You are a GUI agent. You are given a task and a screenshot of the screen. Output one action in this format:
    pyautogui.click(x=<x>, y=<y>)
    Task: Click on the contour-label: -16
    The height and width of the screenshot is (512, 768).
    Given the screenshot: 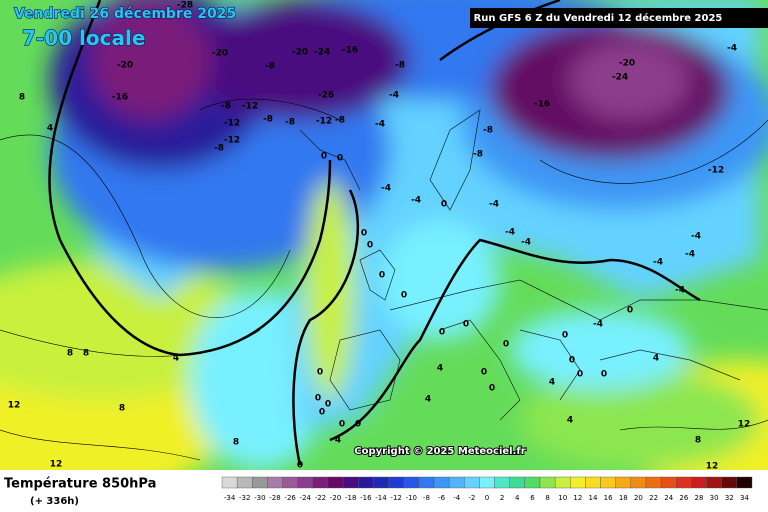 What is the action you would take?
    pyautogui.click(x=542, y=105)
    